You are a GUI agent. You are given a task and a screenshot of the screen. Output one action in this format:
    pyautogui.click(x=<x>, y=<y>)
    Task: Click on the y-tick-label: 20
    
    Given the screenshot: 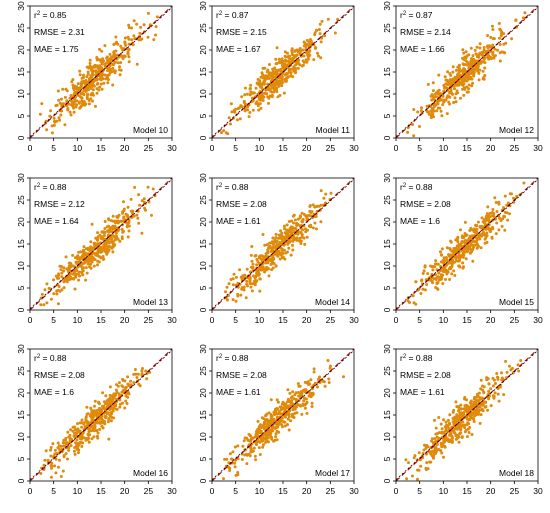 What is the action you would take?
    pyautogui.click(x=21, y=393)
    